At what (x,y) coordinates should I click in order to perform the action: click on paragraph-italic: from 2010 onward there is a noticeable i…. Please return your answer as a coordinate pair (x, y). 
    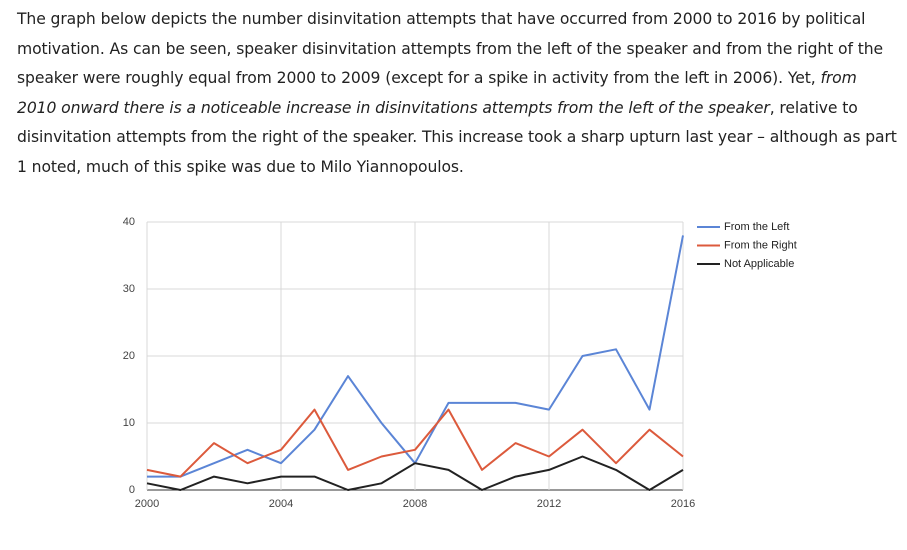
    Looking at the image, I should click on (437, 93).